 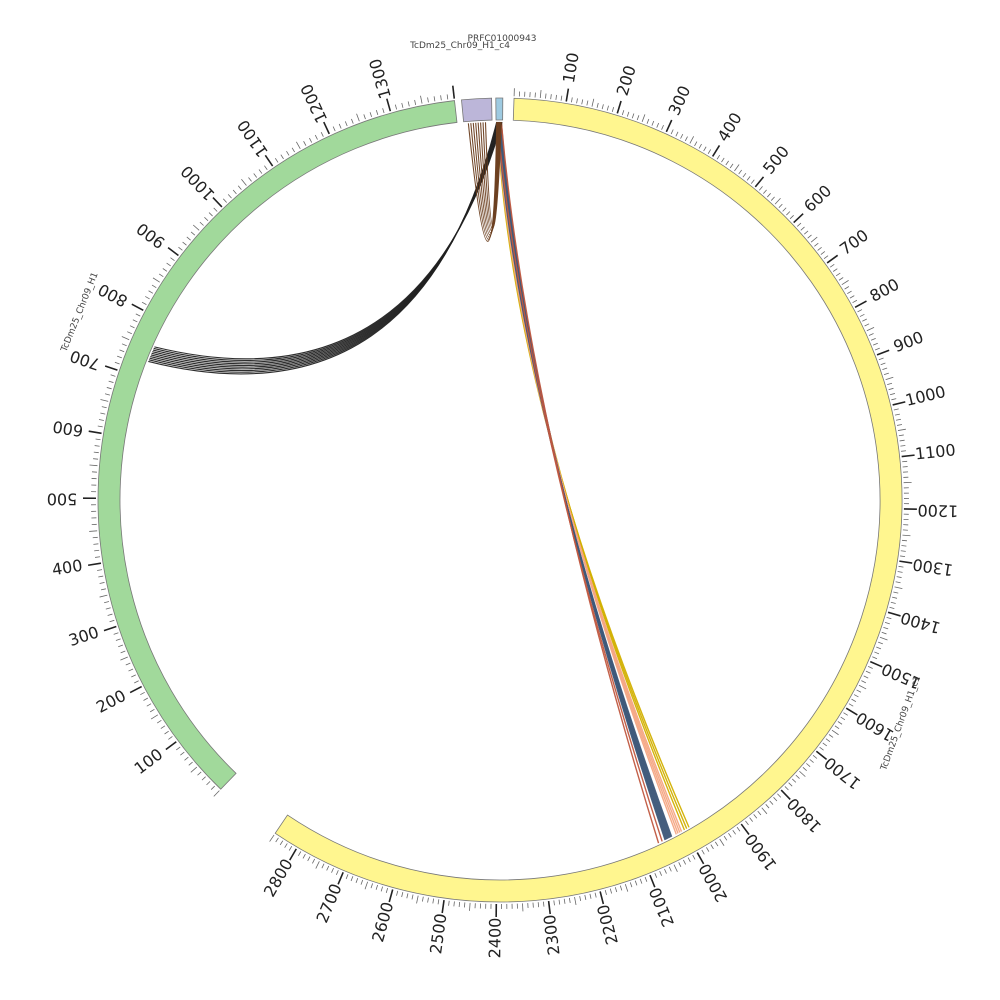 I want to click on tick-label: 500, so click(x=62, y=499).